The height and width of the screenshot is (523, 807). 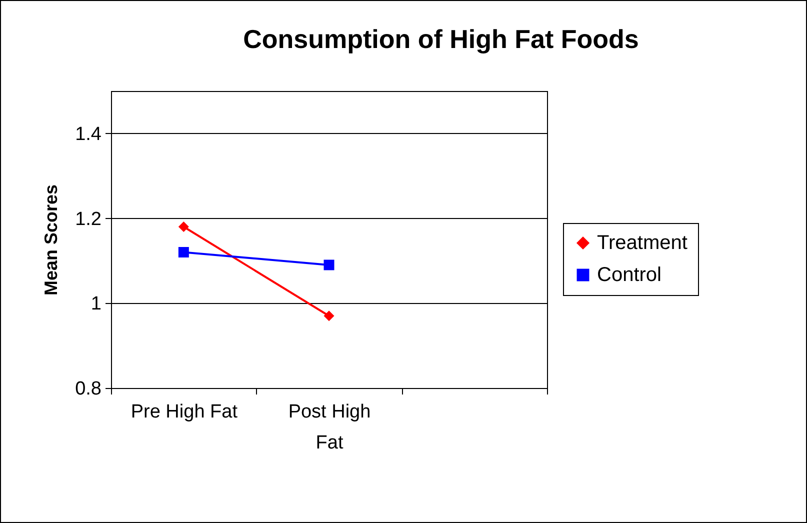 What do you see at coordinates (642, 243) in the screenshot?
I see `legend-label: Treatment` at bounding box center [642, 243].